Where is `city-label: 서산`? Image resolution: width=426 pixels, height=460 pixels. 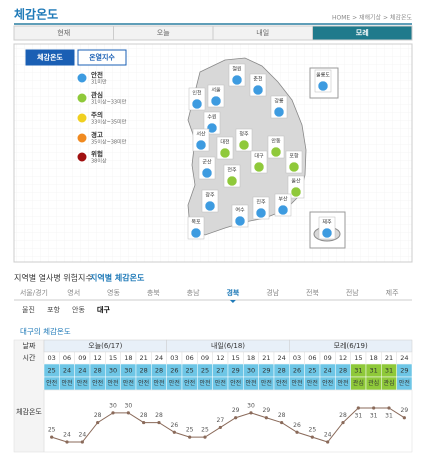
city-label: 서산 is located at coordinates (201, 134).